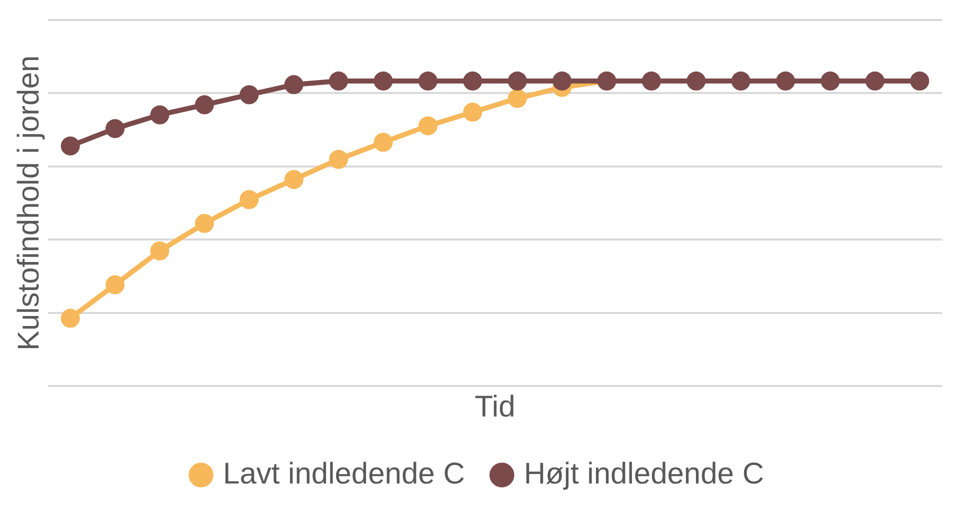 The width and height of the screenshot is (962, 508). I want to click on y-axis-title: Kulstofindhold i jorden, so click(29, 203).